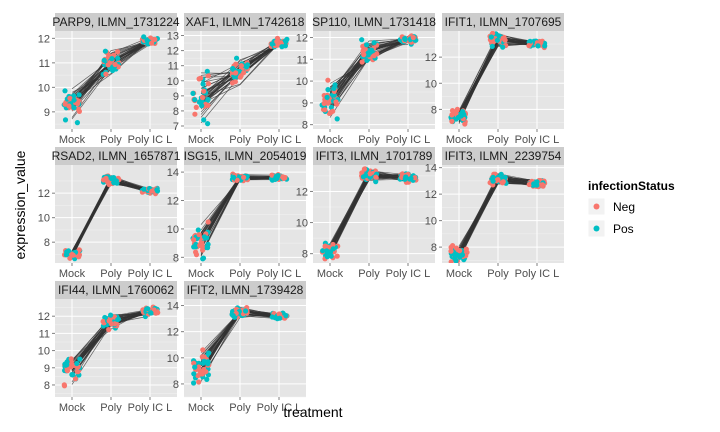 The width and height of the screenshot is (720, 432). What do you see at coordinates (245, 156) in the screenshot?
I see `facet-strip-title: ISG15, ILMN_2054019` at bounding box center [245, 156].